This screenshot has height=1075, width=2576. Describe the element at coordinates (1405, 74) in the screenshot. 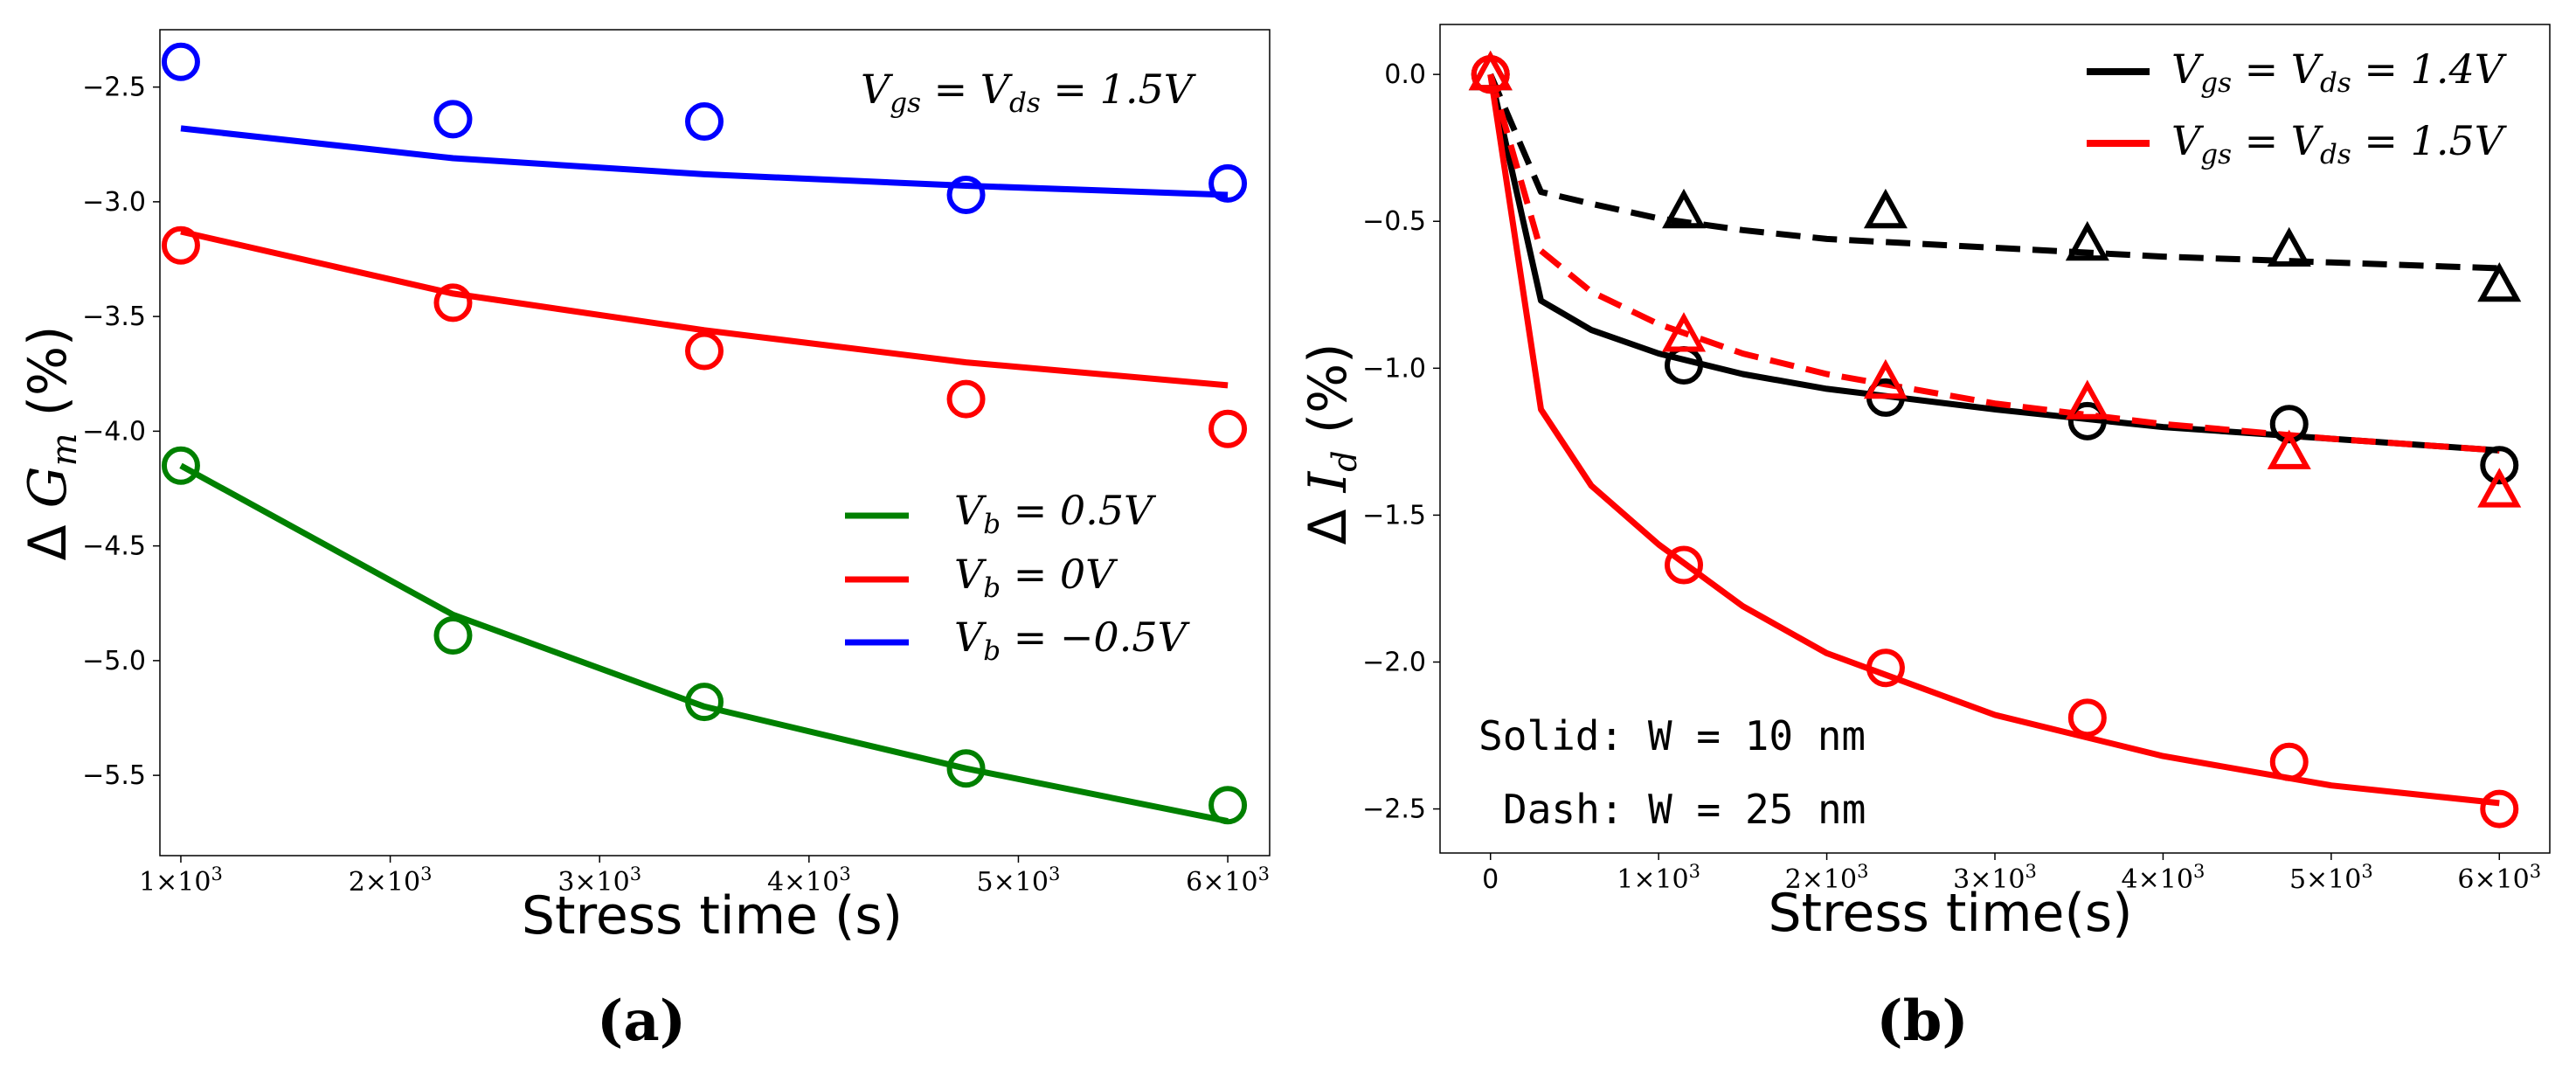

I see `y-tick-label: 0.0` at that location.